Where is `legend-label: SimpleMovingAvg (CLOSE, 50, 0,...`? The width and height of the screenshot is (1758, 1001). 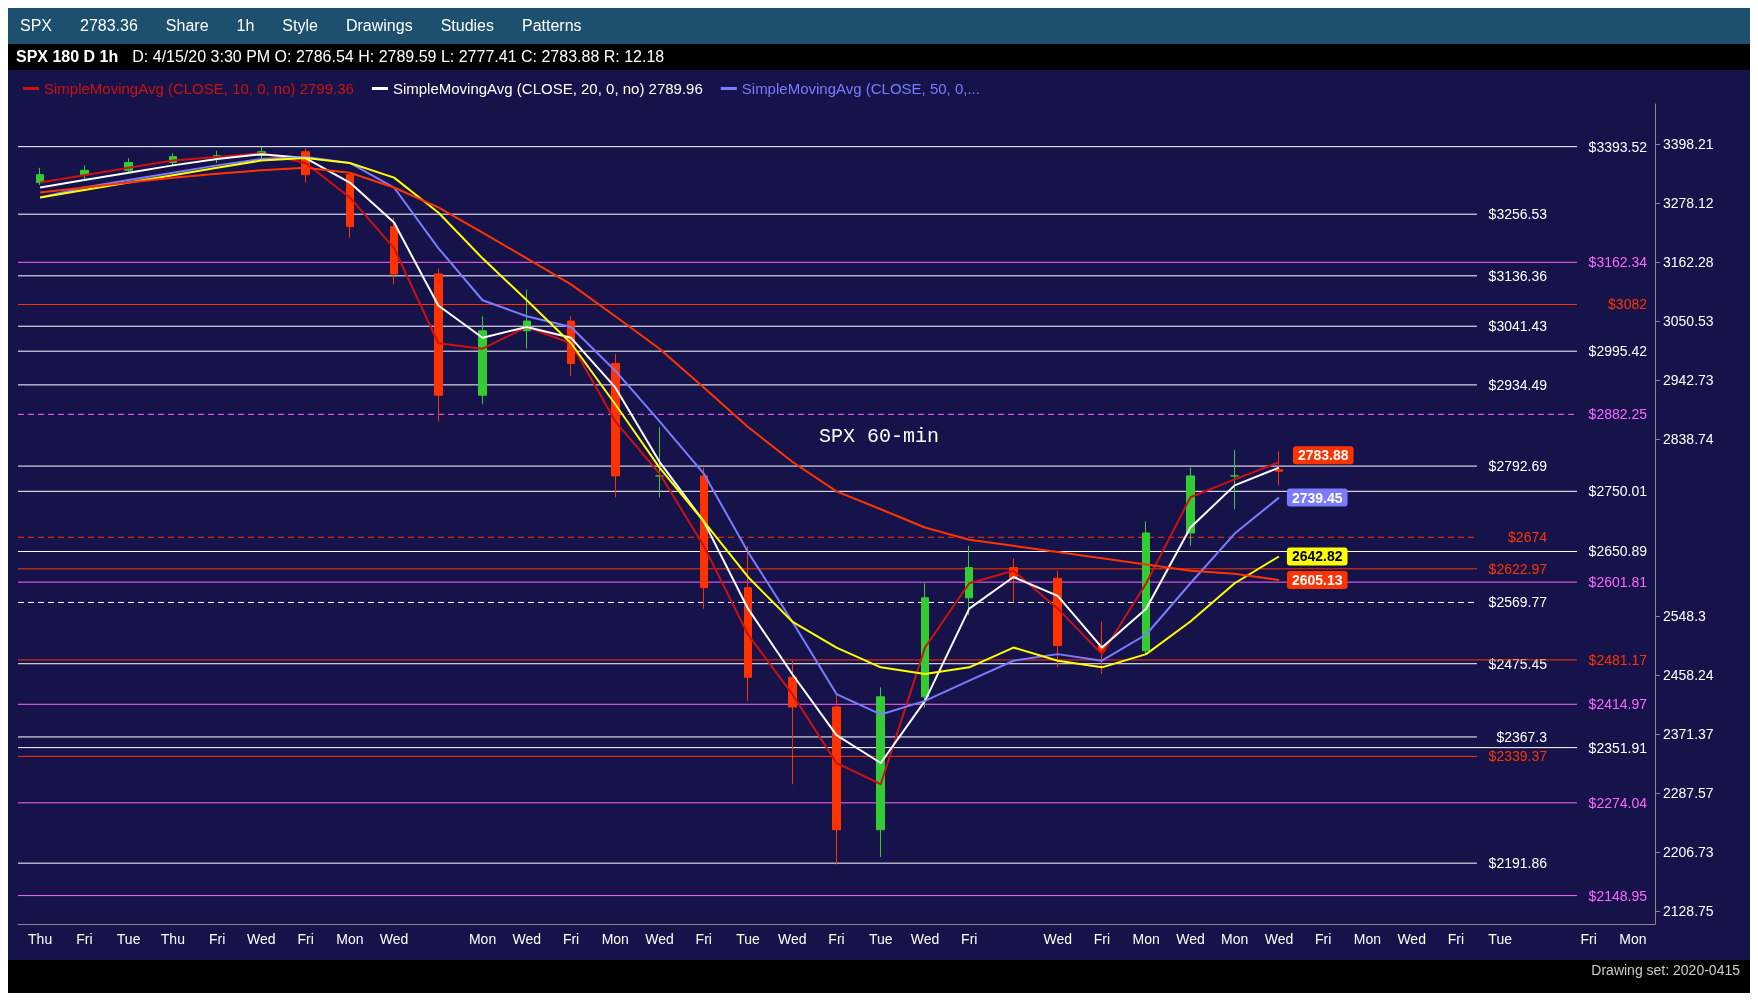
legend-label: SimpleMovingAvg (CLOSE, 50, 0,... is located at coordinates (860, 88).